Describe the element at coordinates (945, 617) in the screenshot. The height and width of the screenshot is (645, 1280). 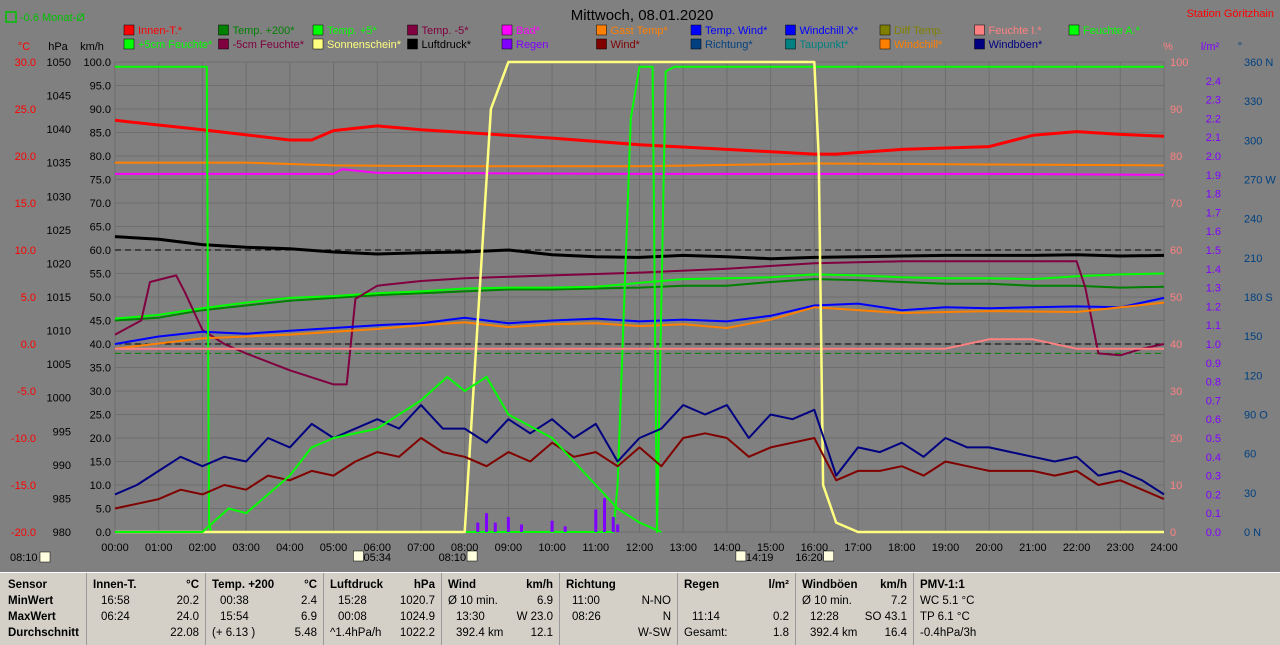
I see `stats-pmv-tp: TP 6.1 °C` at that location.